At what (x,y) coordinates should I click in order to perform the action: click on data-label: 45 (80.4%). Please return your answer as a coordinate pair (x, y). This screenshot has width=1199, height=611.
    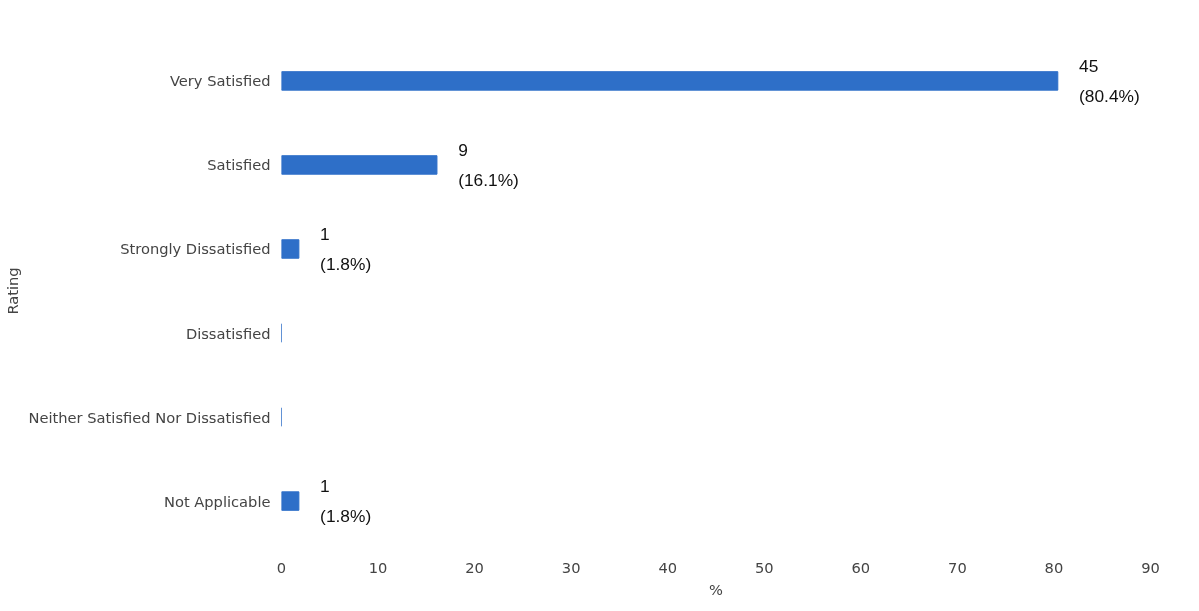
    Looking at the image, I should click on (1109, 80).